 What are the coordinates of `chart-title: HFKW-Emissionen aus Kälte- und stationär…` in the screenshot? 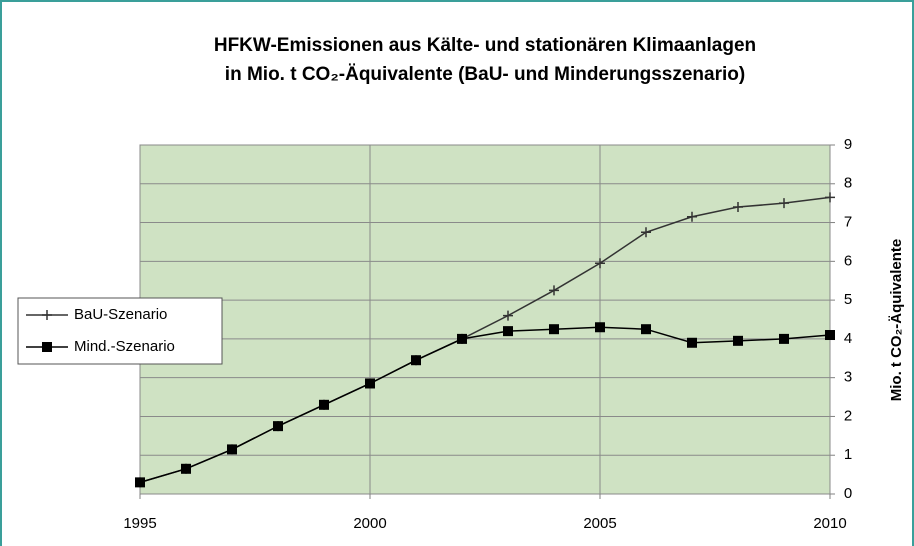 It's located at (485, 45).